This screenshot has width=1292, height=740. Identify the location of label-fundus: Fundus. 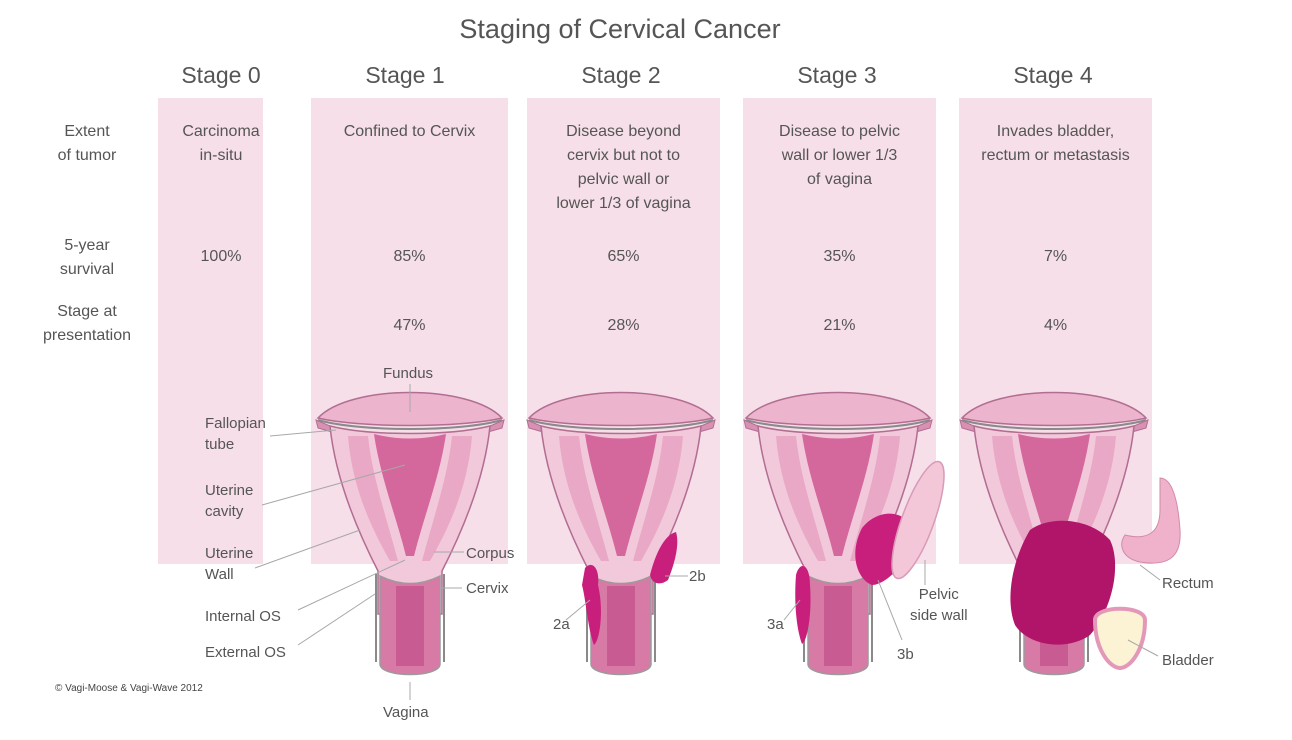
(408, 373).